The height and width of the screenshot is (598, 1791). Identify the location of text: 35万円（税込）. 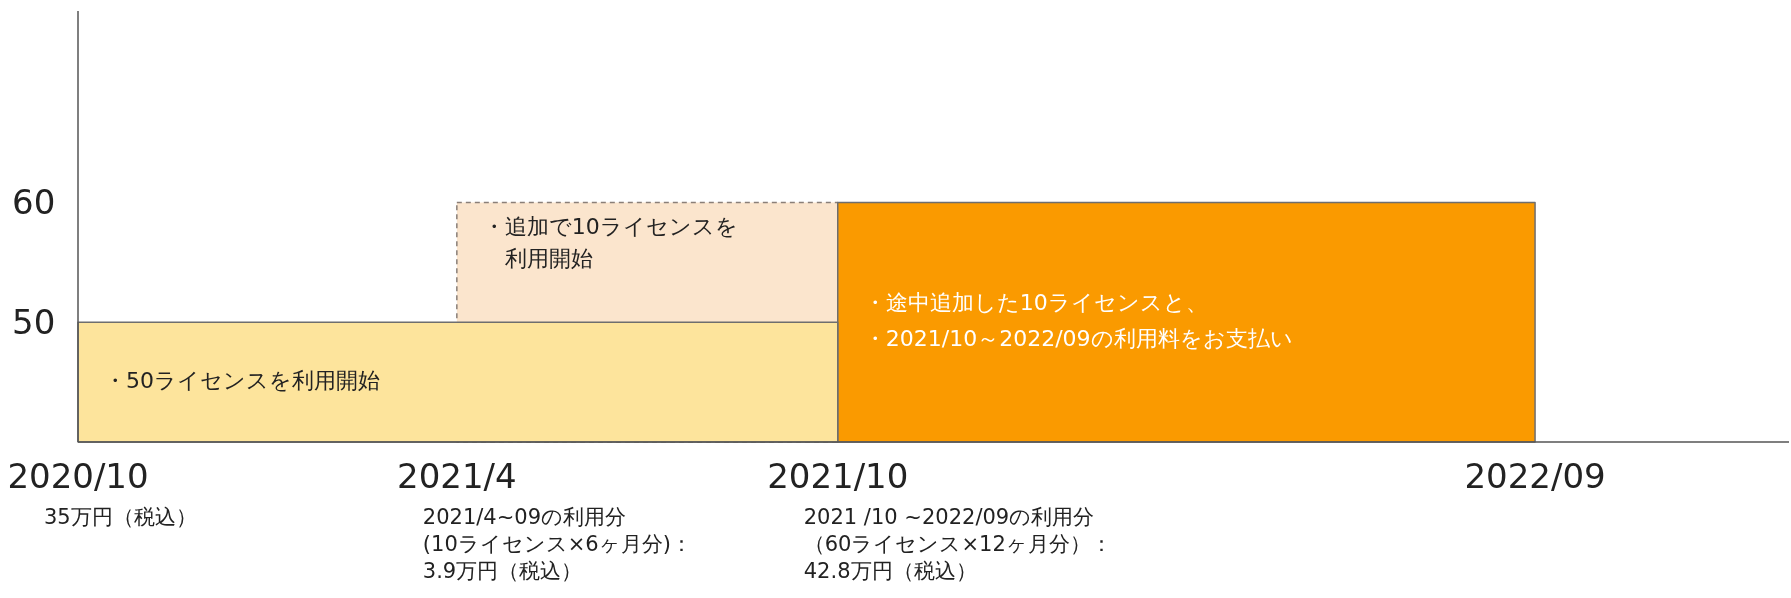
(120, 517).